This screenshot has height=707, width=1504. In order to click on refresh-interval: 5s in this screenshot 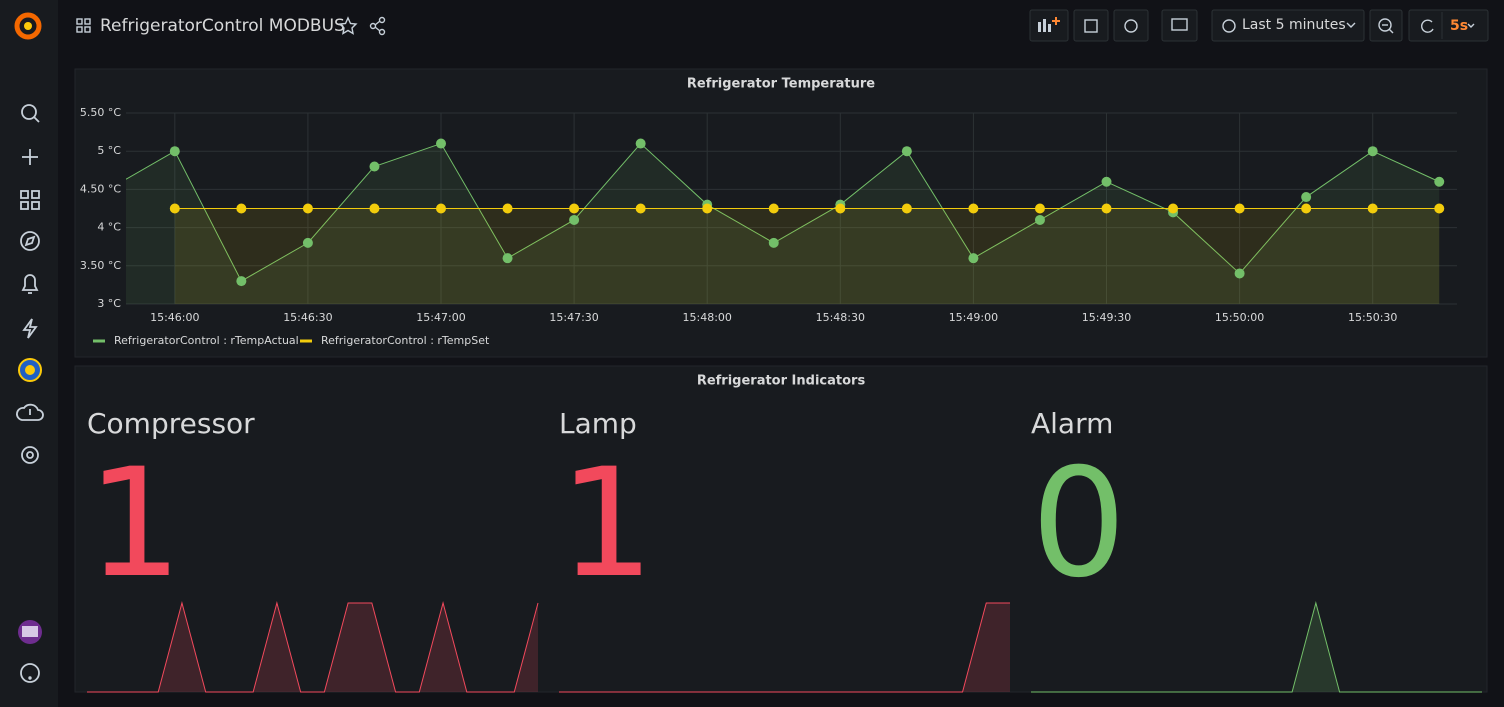, I will do `click(1459, 26)`.